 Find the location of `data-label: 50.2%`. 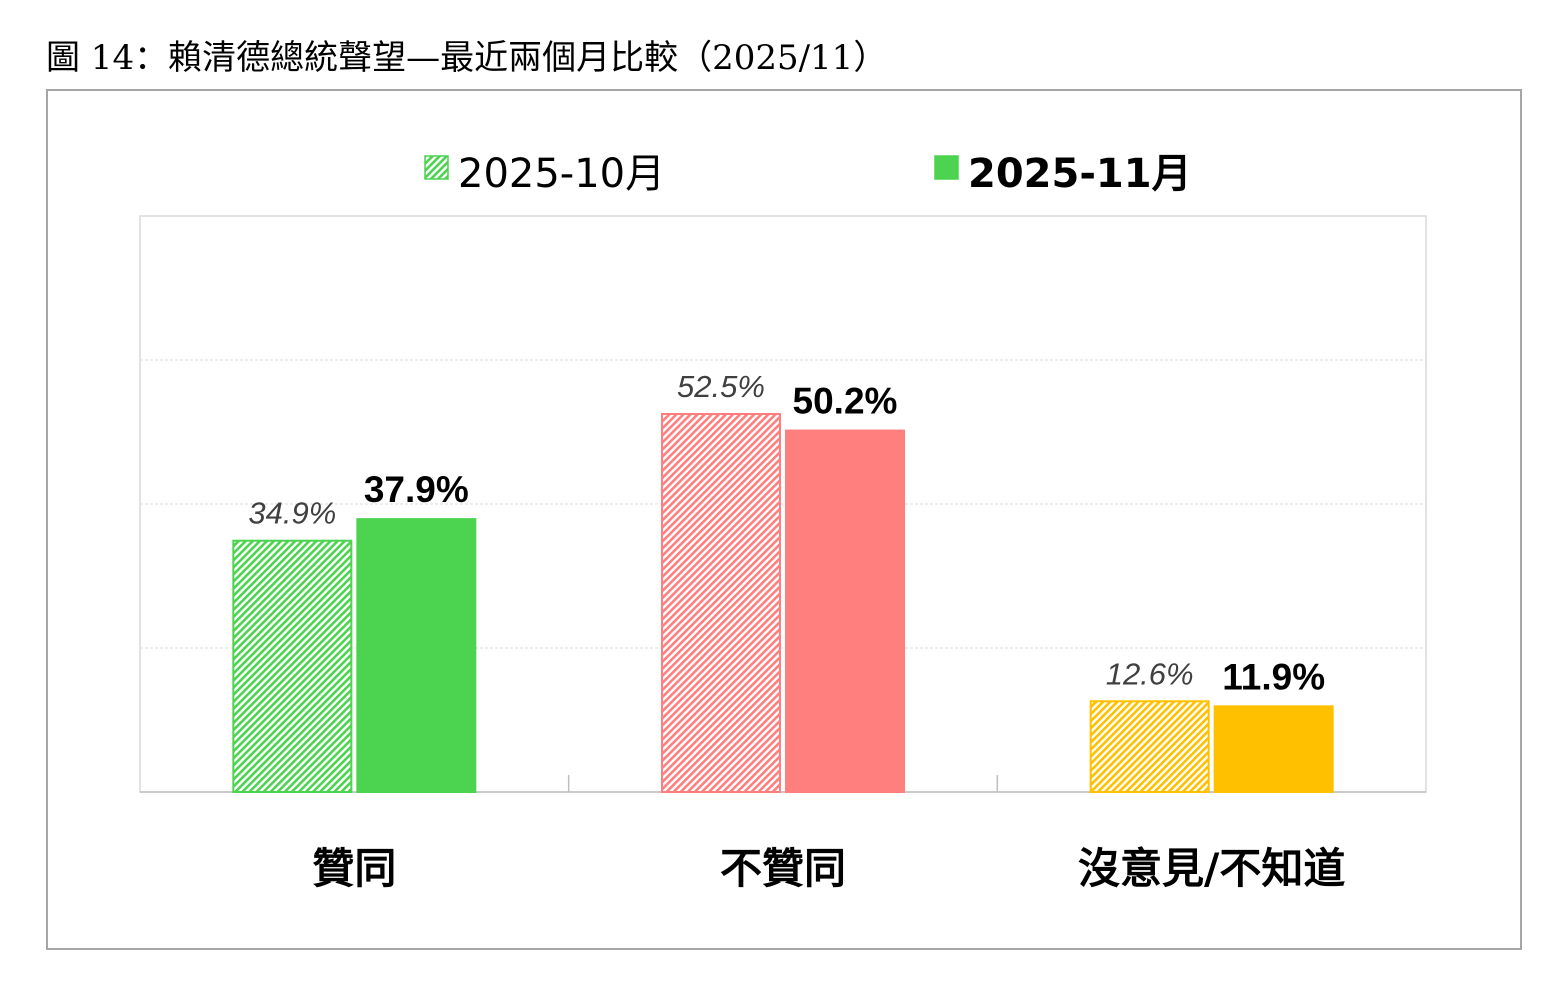

data-label: 50.2% is located at coordinates (845, 401).